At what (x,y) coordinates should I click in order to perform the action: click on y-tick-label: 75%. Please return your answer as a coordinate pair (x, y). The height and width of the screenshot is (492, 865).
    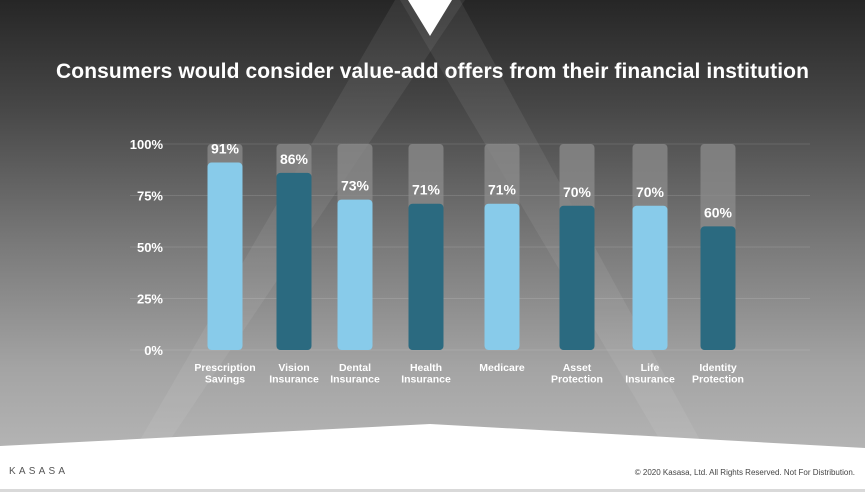
    Looking at the image, I should click on (150, 196).